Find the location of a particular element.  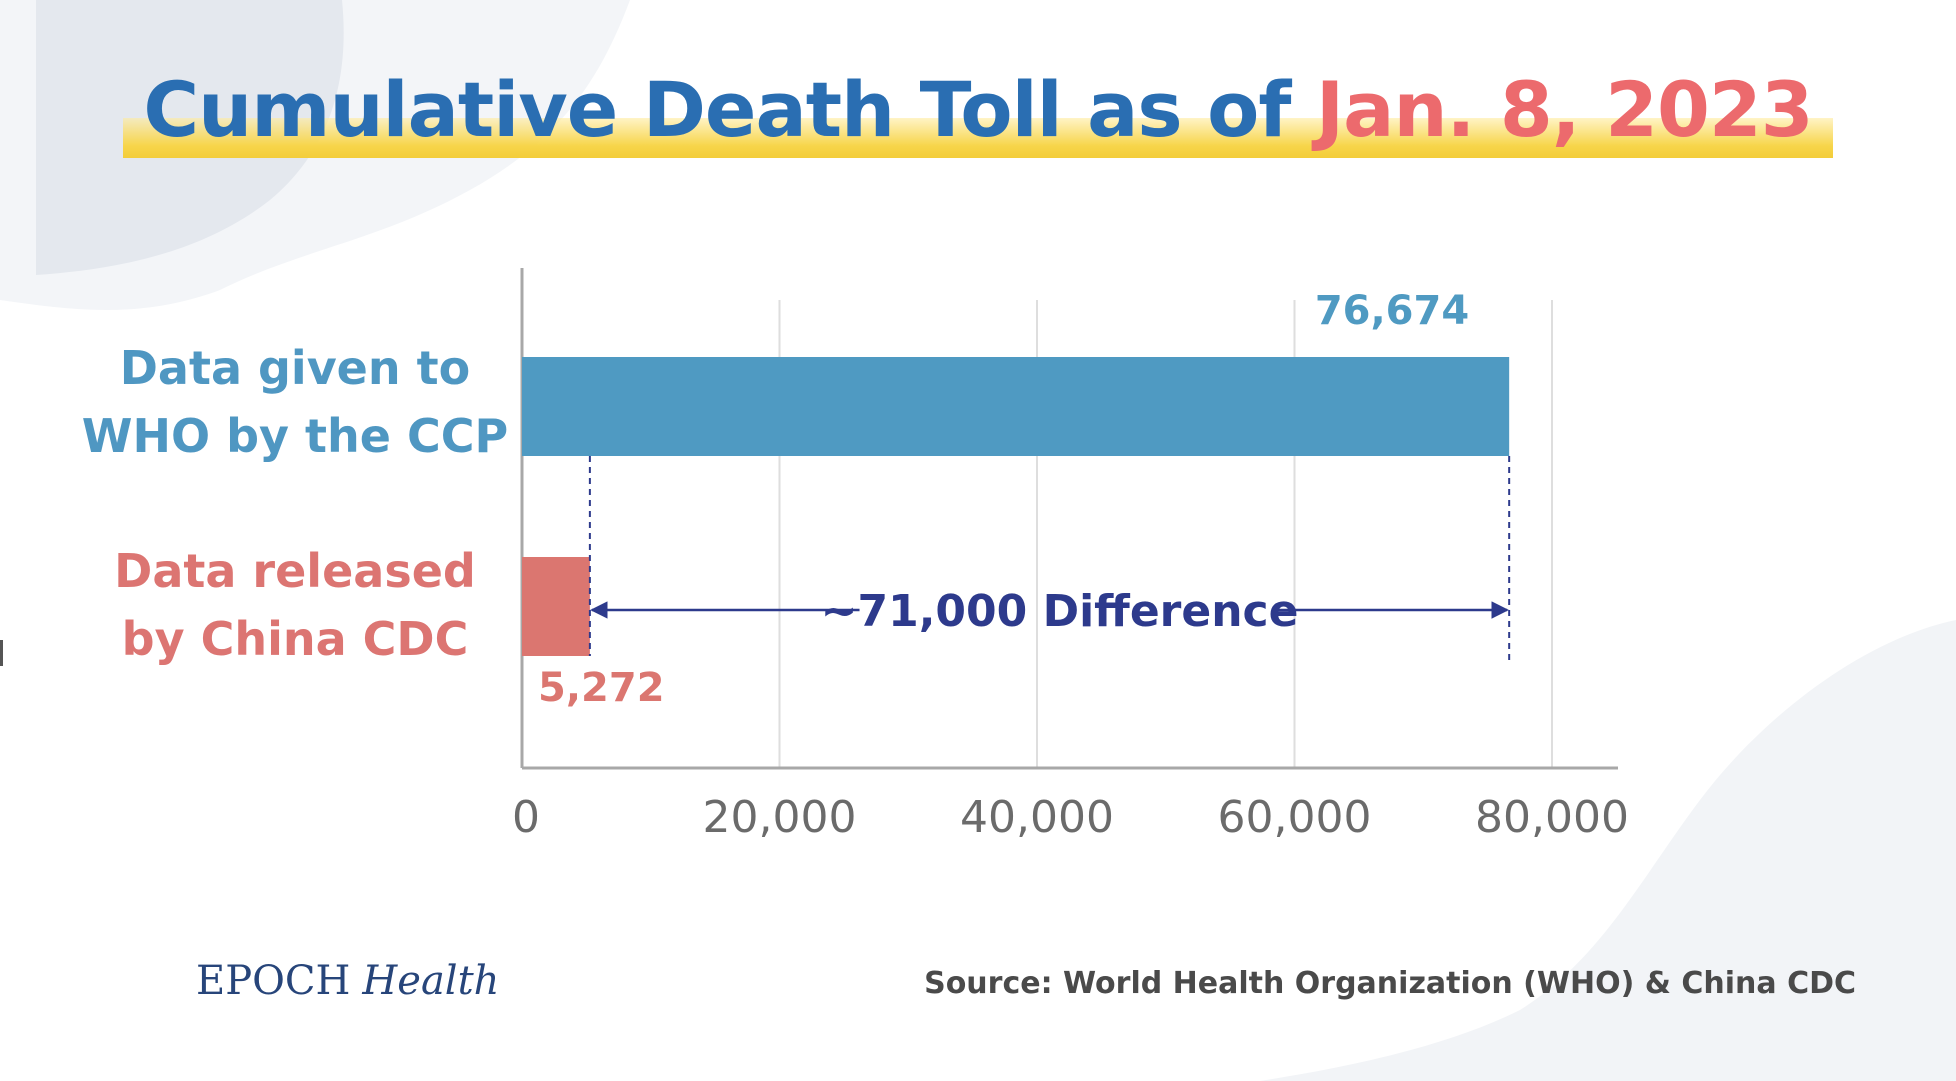

category-label-cdc-line1: Data released is located at coordinates (295, 571).